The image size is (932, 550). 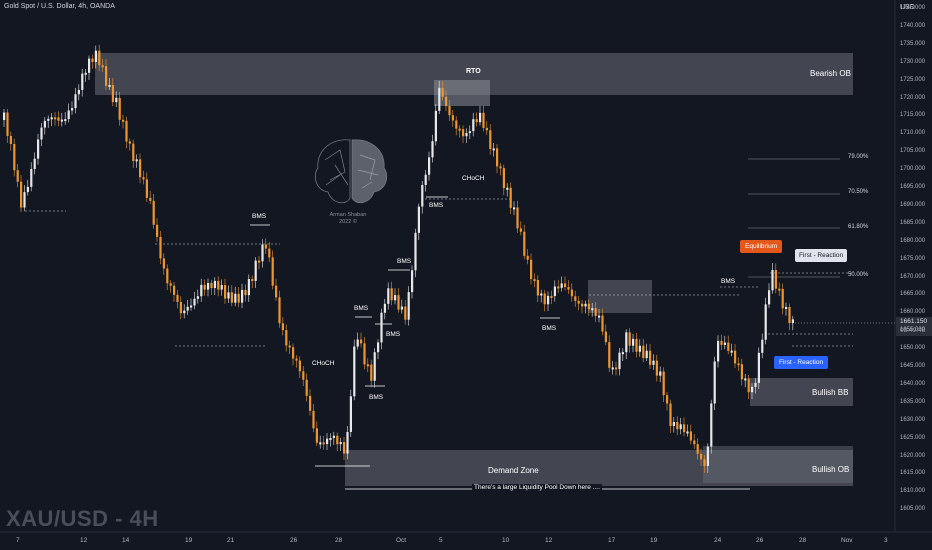 What do you see at coordinates (913, 79) in the screenshot?
I see `price-tick-label: 1725.000` at bounding box center [913, 79].